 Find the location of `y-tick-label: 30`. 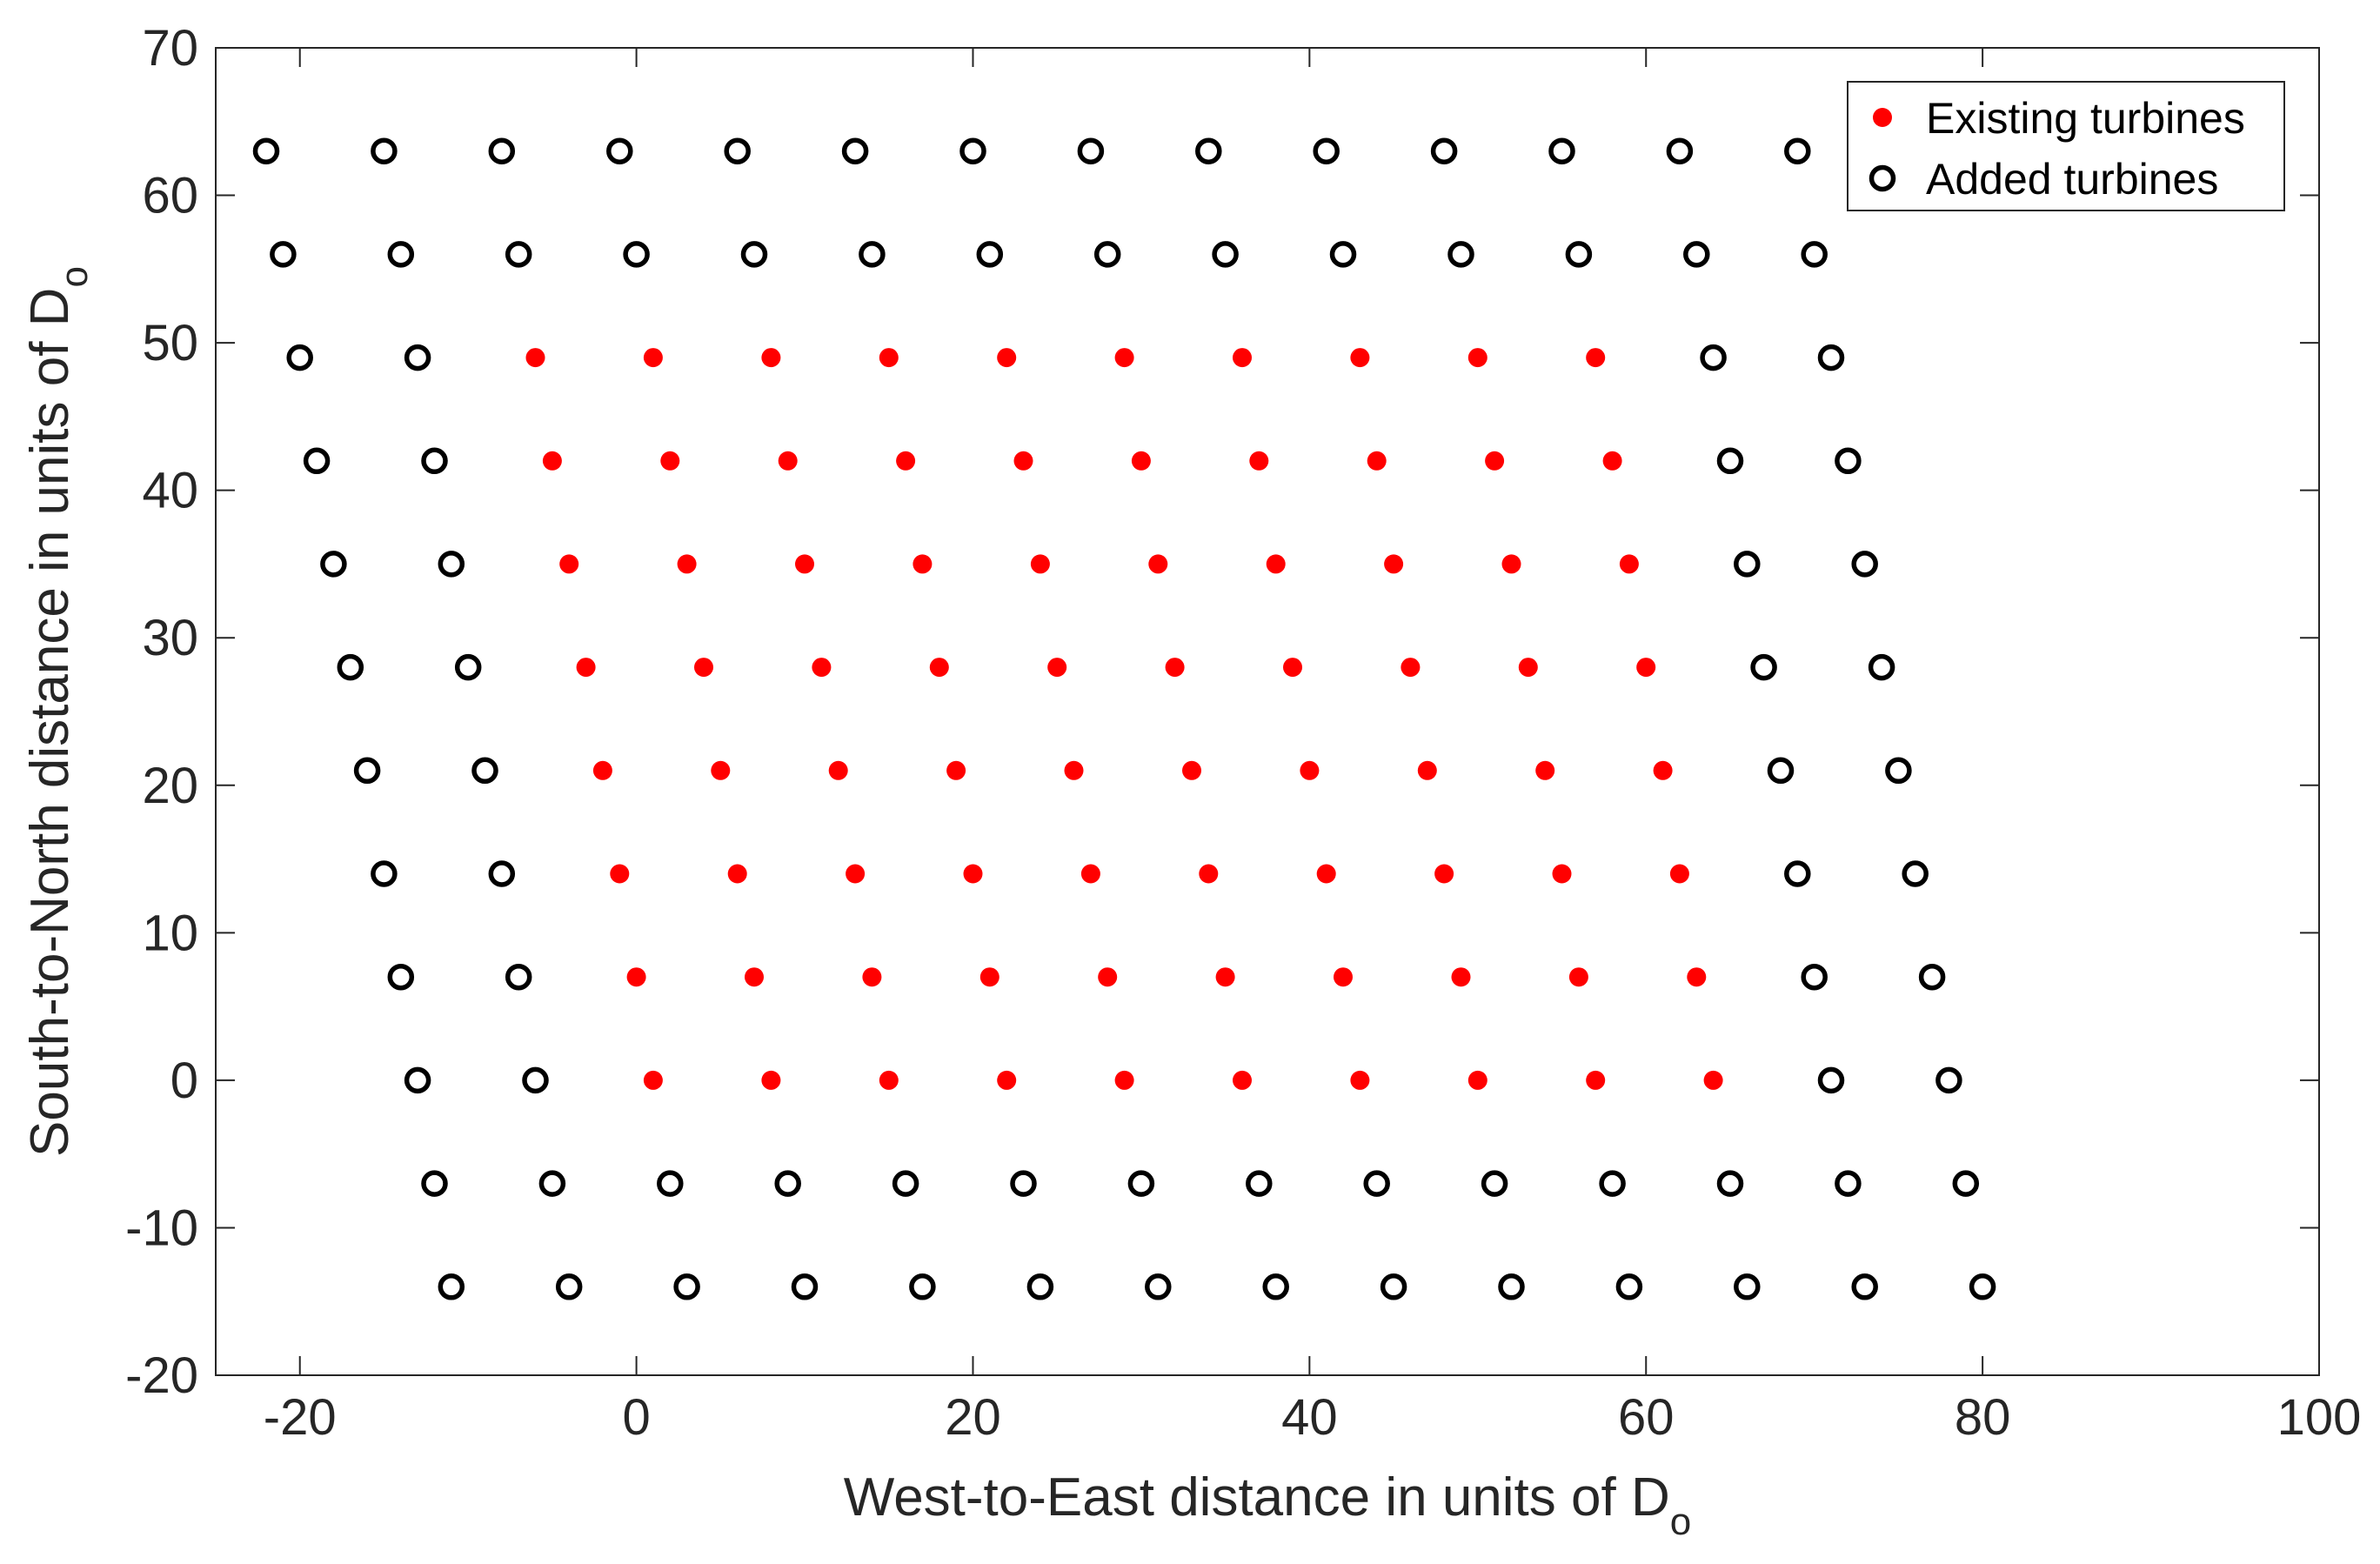

y-tick-label: 30 is located at coordinates (170, 638).